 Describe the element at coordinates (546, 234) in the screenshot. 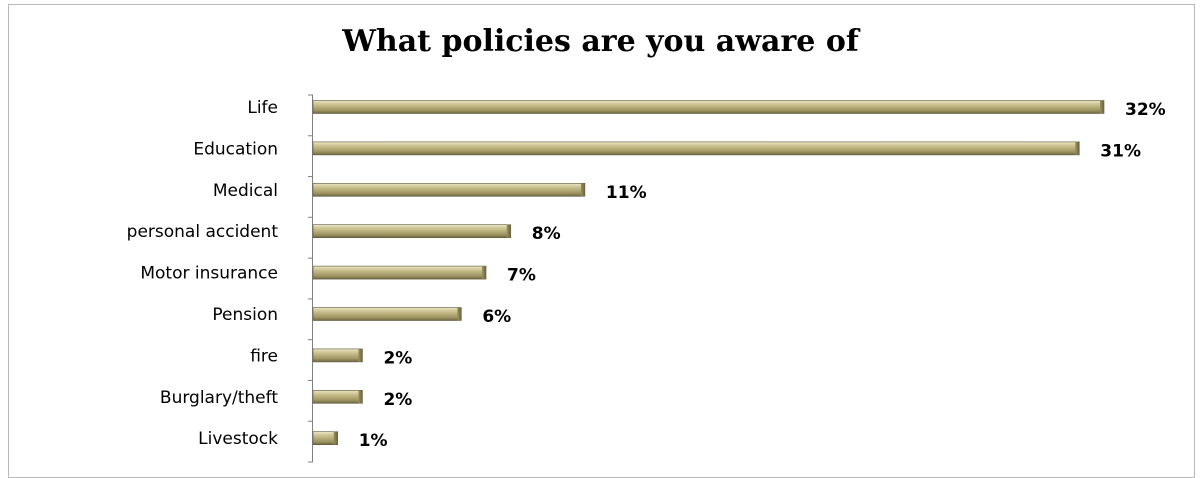

I see `value-label: 8%` at that location.